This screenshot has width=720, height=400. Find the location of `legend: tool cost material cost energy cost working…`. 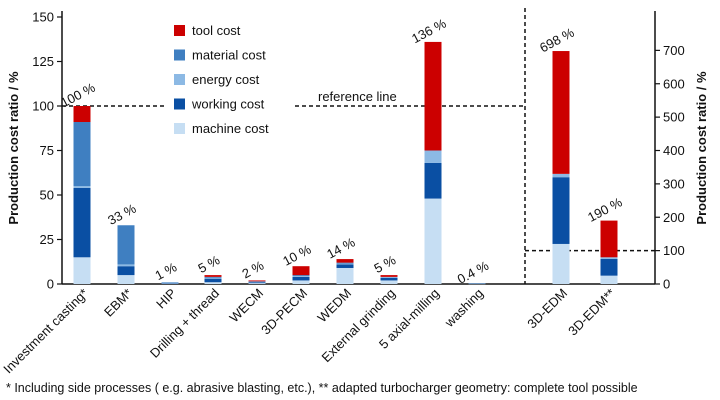

legend: tool cost material cost energy cost working… is located at coordinates (221, 79).